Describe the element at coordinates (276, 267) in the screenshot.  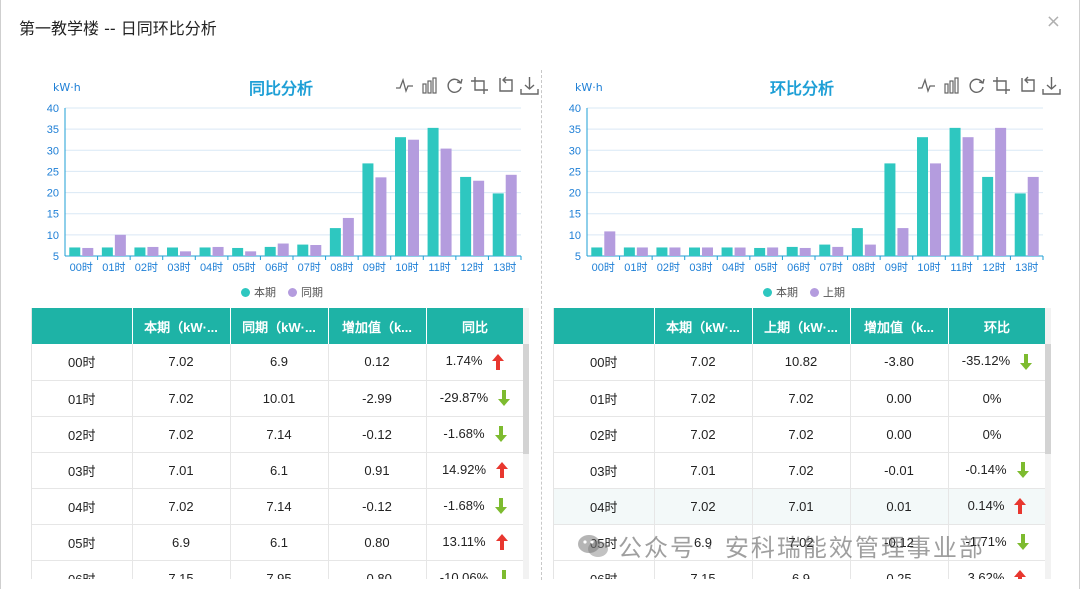
I see `x-tick-label: 06时` at that location.